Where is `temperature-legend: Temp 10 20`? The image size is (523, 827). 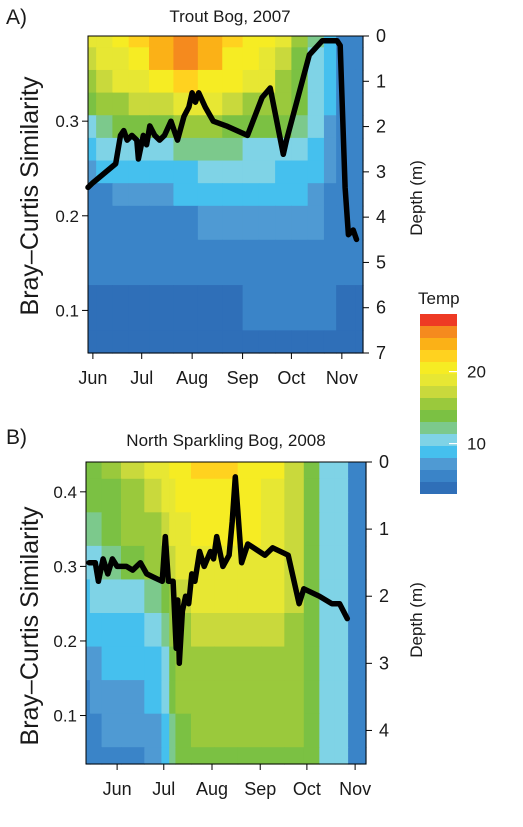
temperature-legend: Temp 10 20 is located at coordinates (452, 391).